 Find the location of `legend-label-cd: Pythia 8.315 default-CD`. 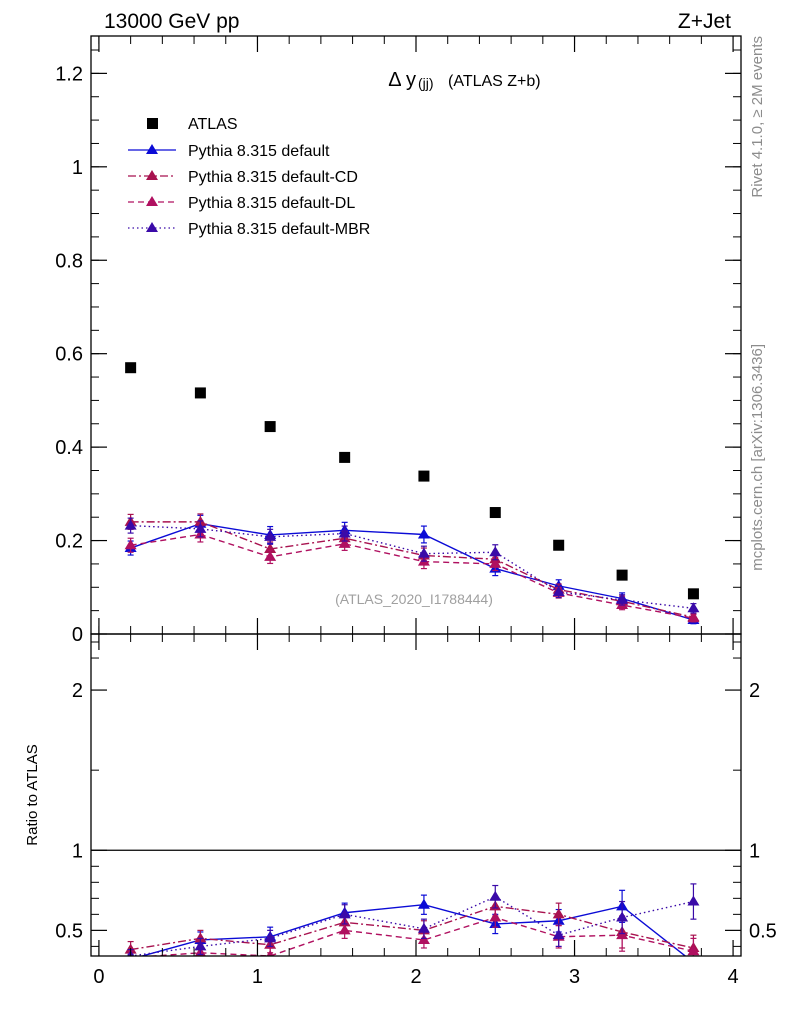

legend-label-cd: Pythia 8.315 default-CD is located at coordinates (273, 177).